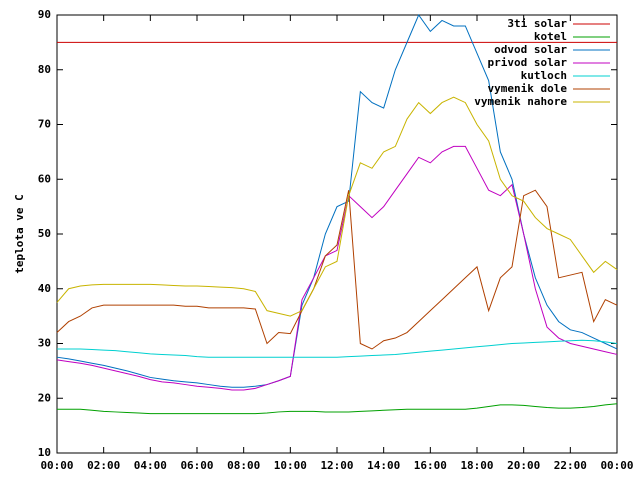 The image size is (640, 480). Describe the element at coordinates (44, 452) in the screenshot. I see `y-tick-label: 10` at that location.